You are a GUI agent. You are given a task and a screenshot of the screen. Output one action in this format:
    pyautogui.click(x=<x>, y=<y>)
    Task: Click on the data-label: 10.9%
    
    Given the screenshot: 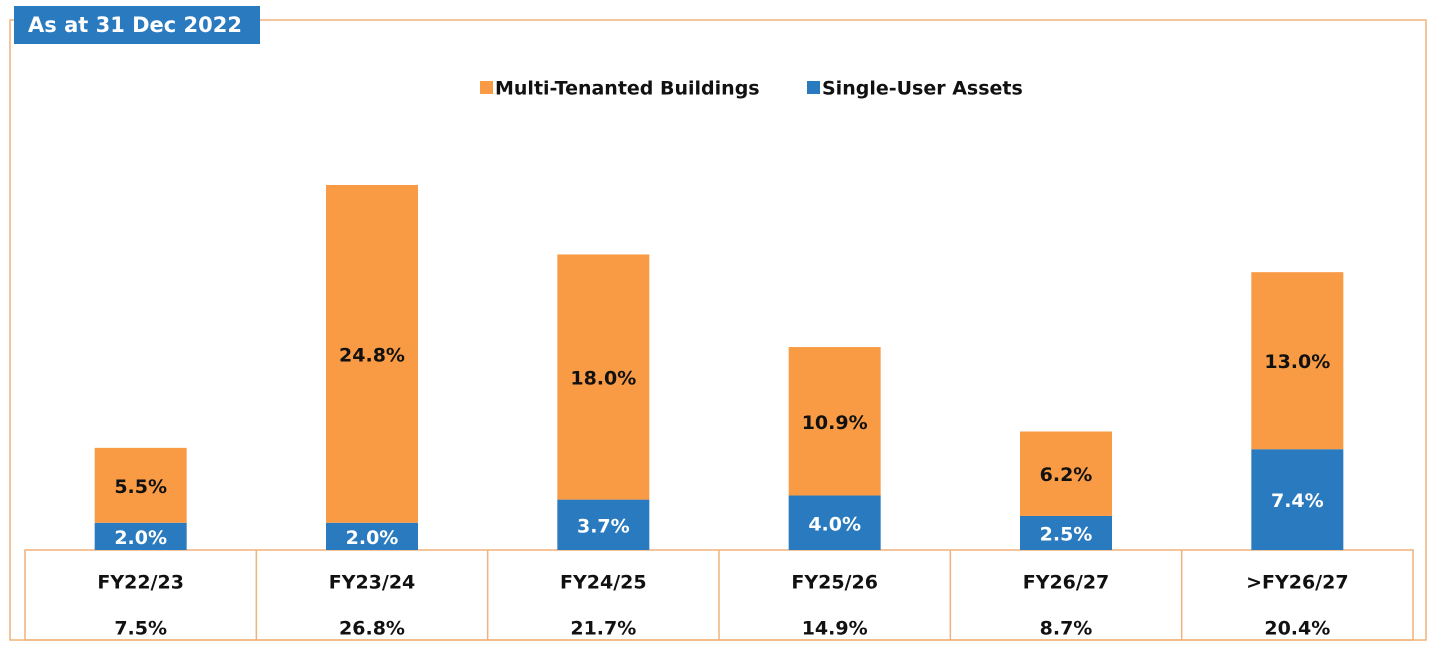 What is the action you would take?
    pyautogui.click(x=835, y=423)
    